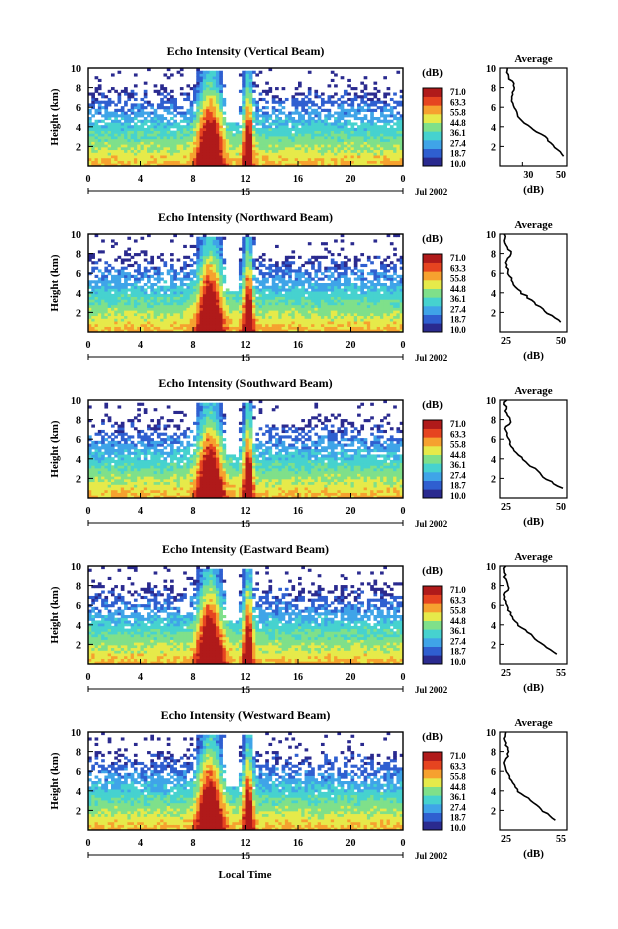  What do you see at coordinates (458, 434) in the screenshot?
I see `colorbar-tick-label: 63.3` at bounding box center [458, 434].